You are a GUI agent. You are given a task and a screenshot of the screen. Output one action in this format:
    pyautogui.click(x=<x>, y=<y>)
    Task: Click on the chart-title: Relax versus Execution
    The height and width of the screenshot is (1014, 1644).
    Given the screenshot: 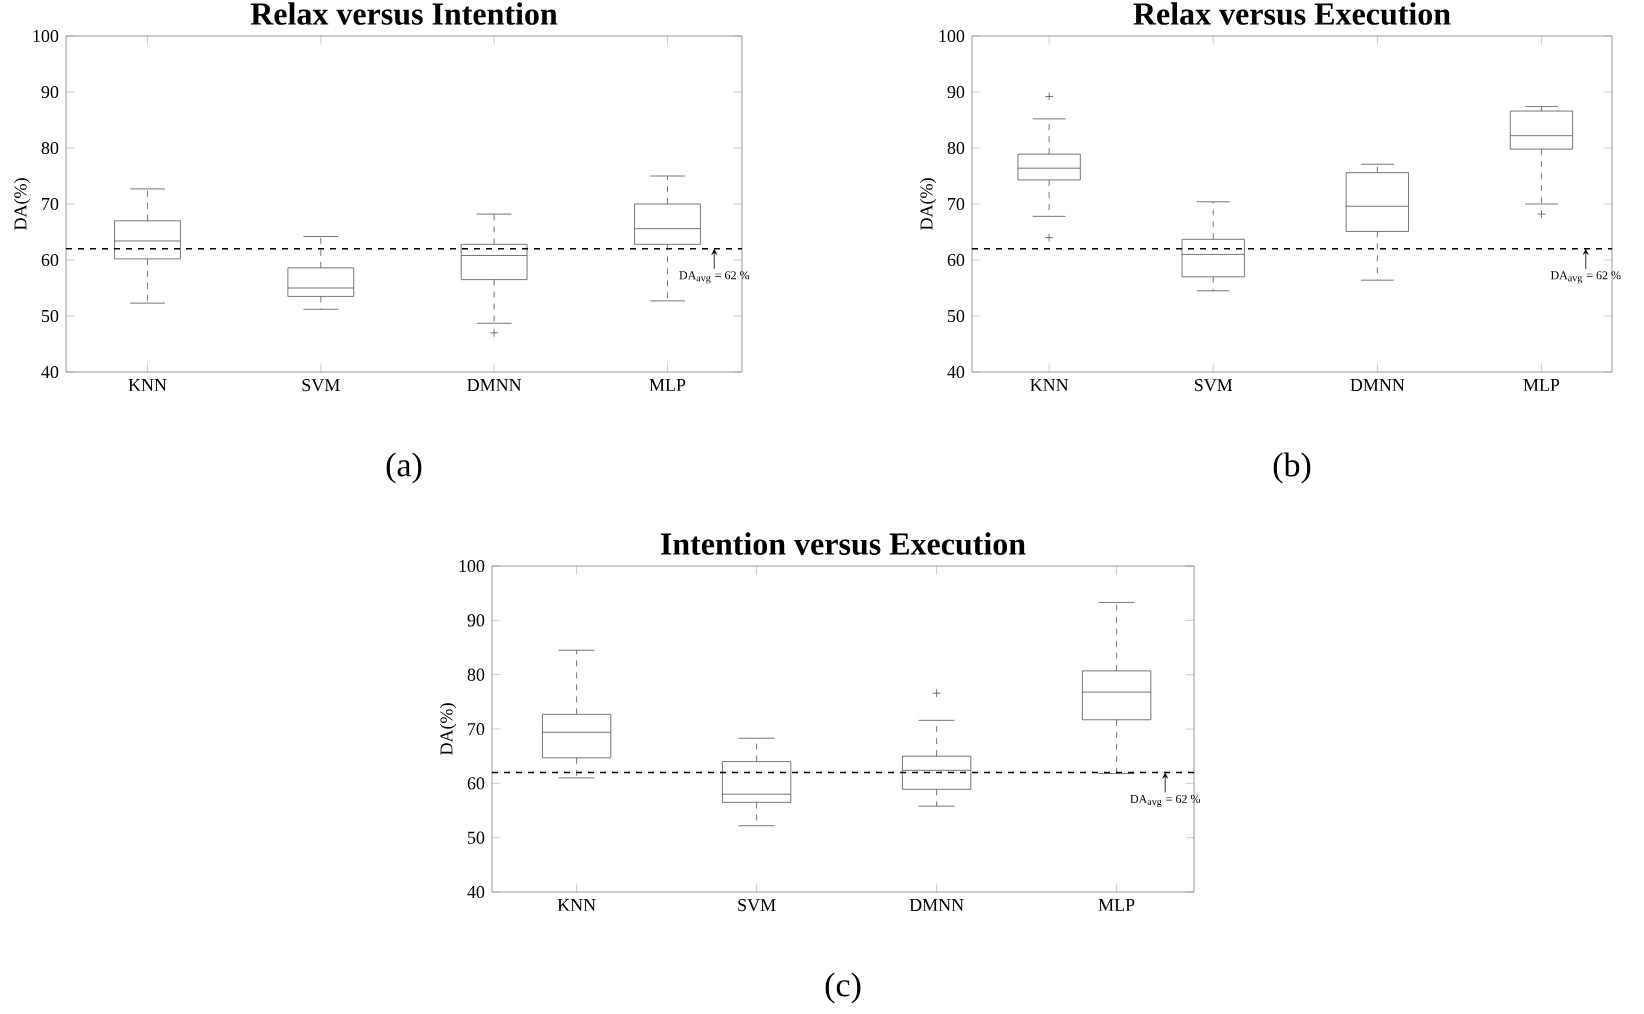 What is the action you would take?
    pyautogui.click(x=1292, y=13)
    